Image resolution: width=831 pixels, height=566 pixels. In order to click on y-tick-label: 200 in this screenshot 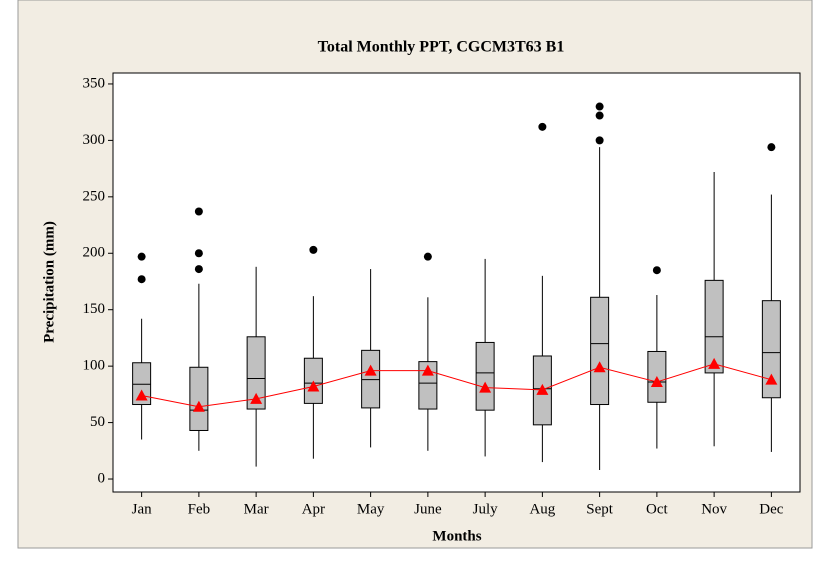, I will do `click(94, 253)`.